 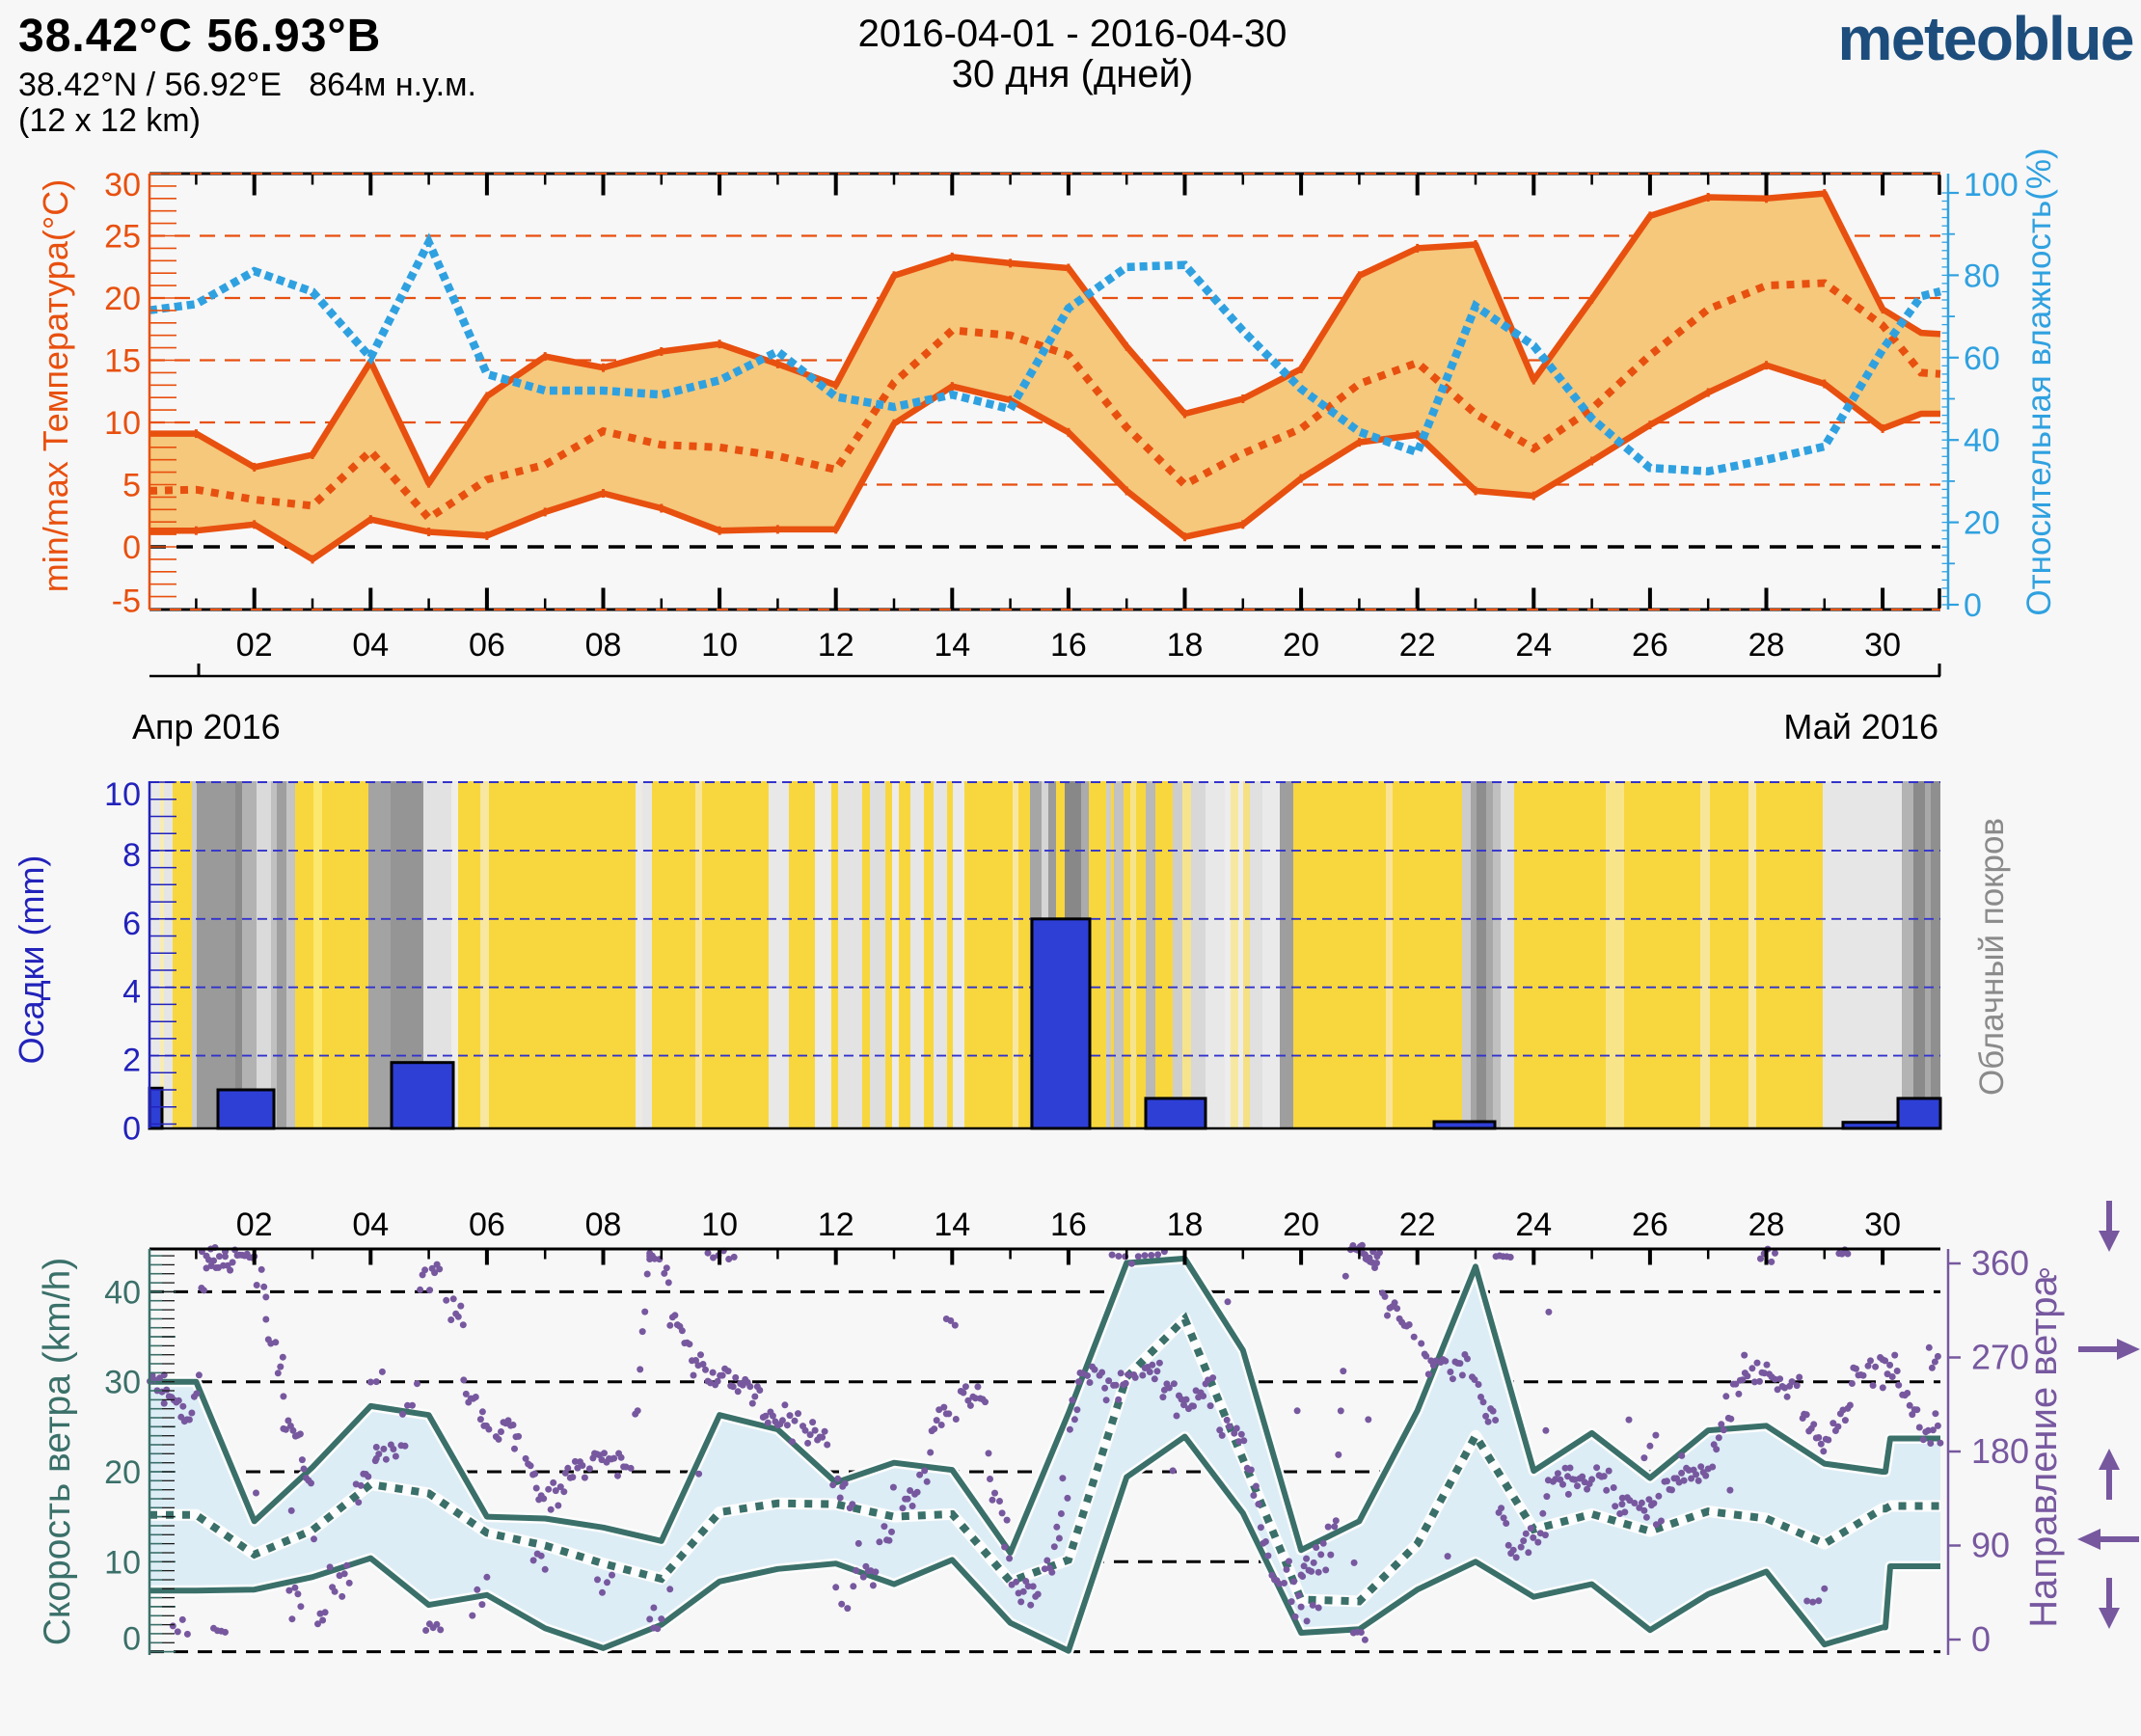 What do you see at coordinates (56, 386) in the screenshot?
I see `svg-text: min/max Температура(°C)` at bounding box center [56, 386].